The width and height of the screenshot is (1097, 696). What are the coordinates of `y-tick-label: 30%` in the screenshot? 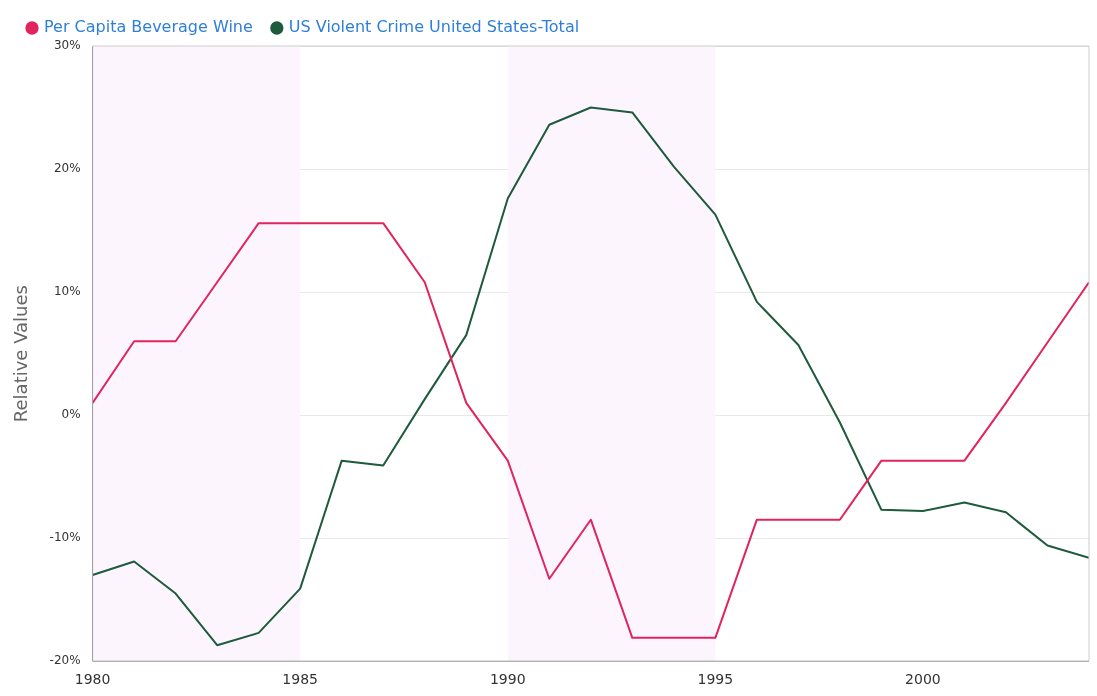 It's located at (67, 45).